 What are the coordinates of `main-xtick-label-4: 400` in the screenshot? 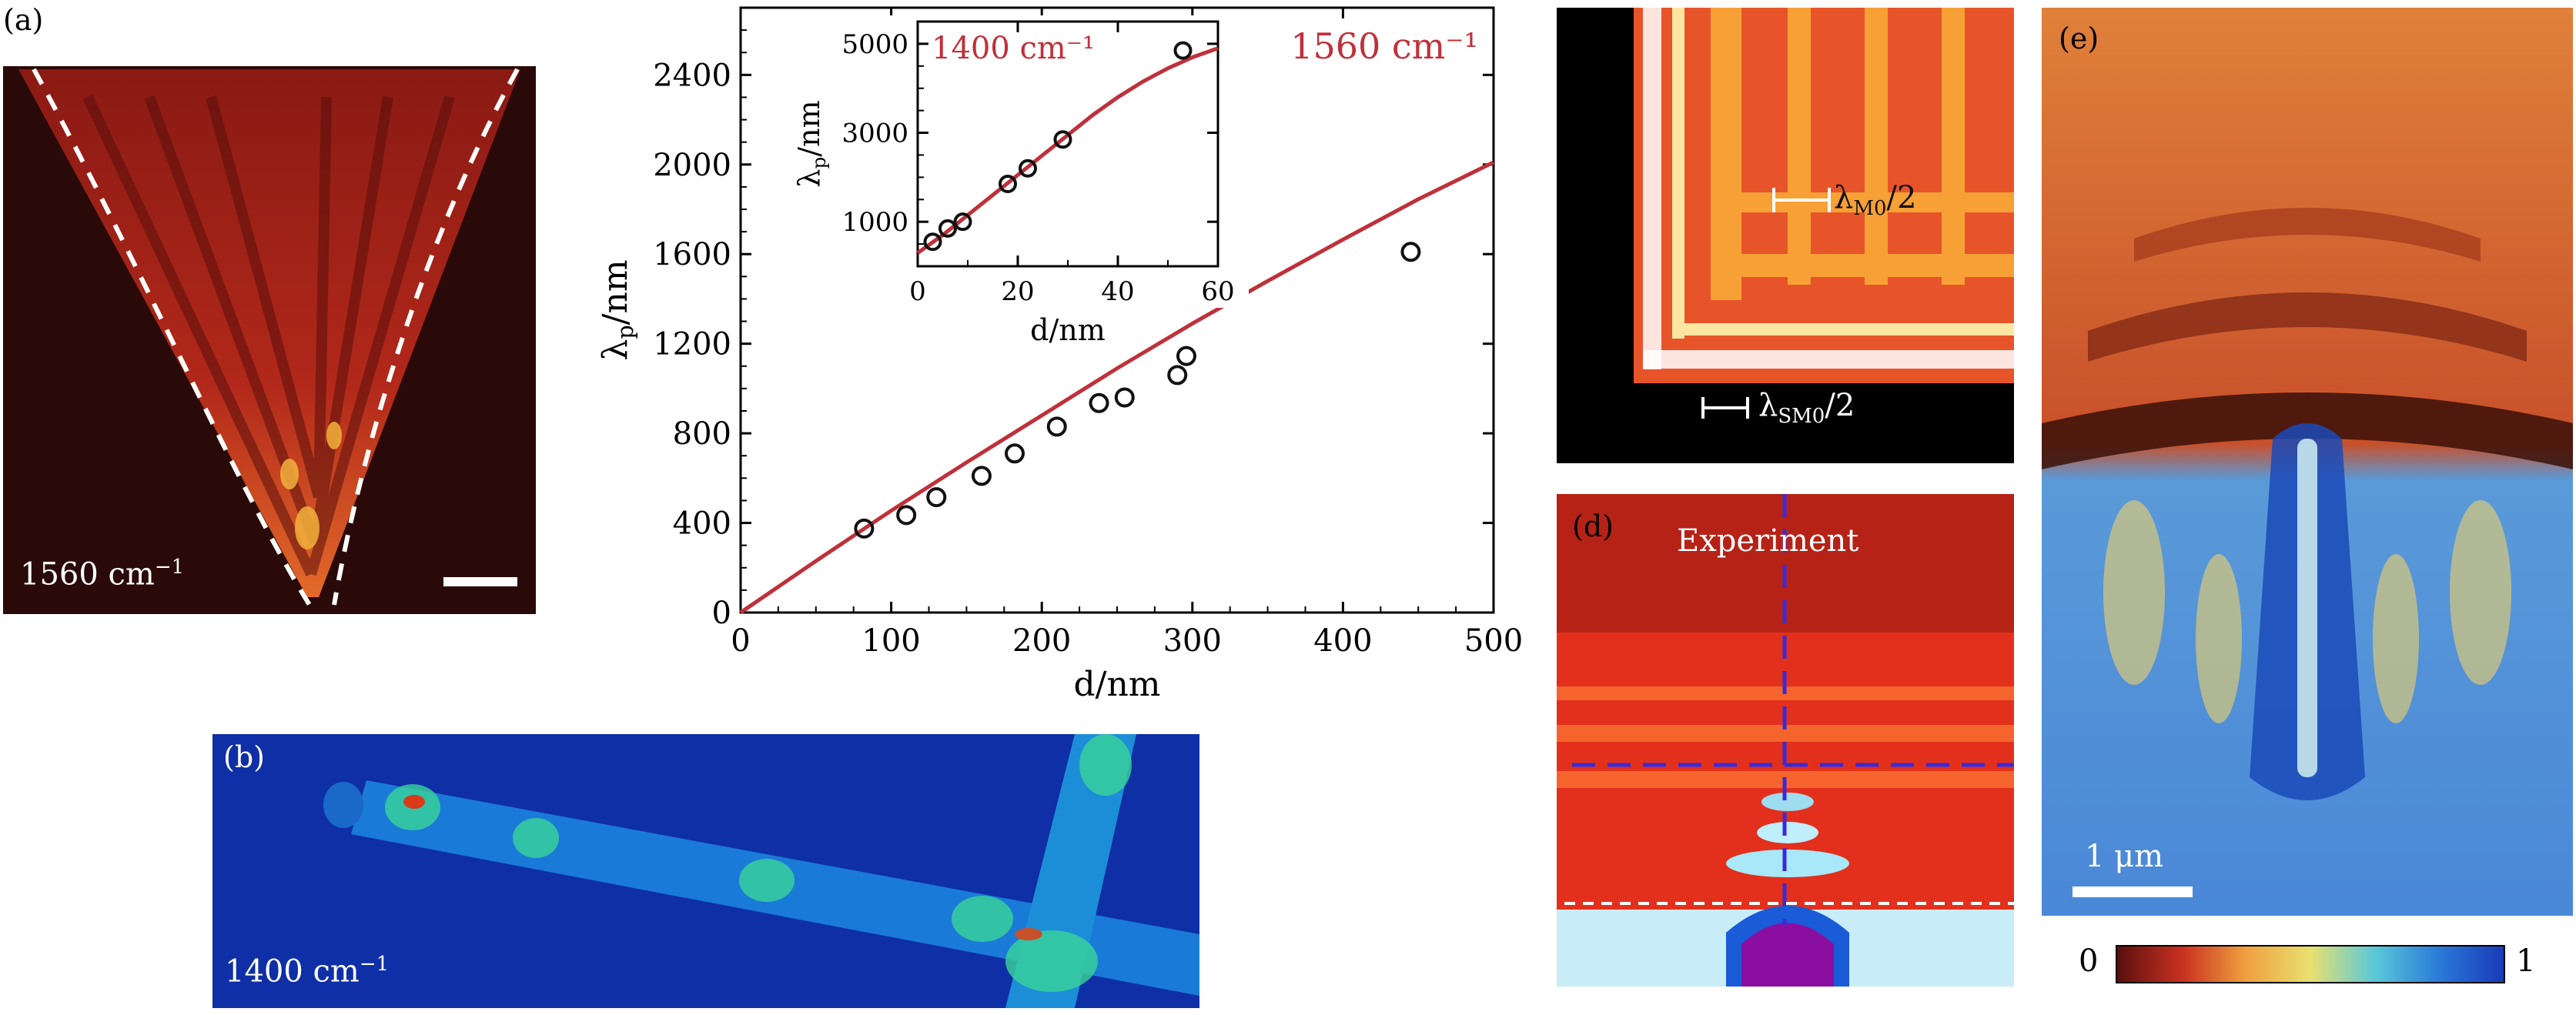 It's located at (1342, 641).